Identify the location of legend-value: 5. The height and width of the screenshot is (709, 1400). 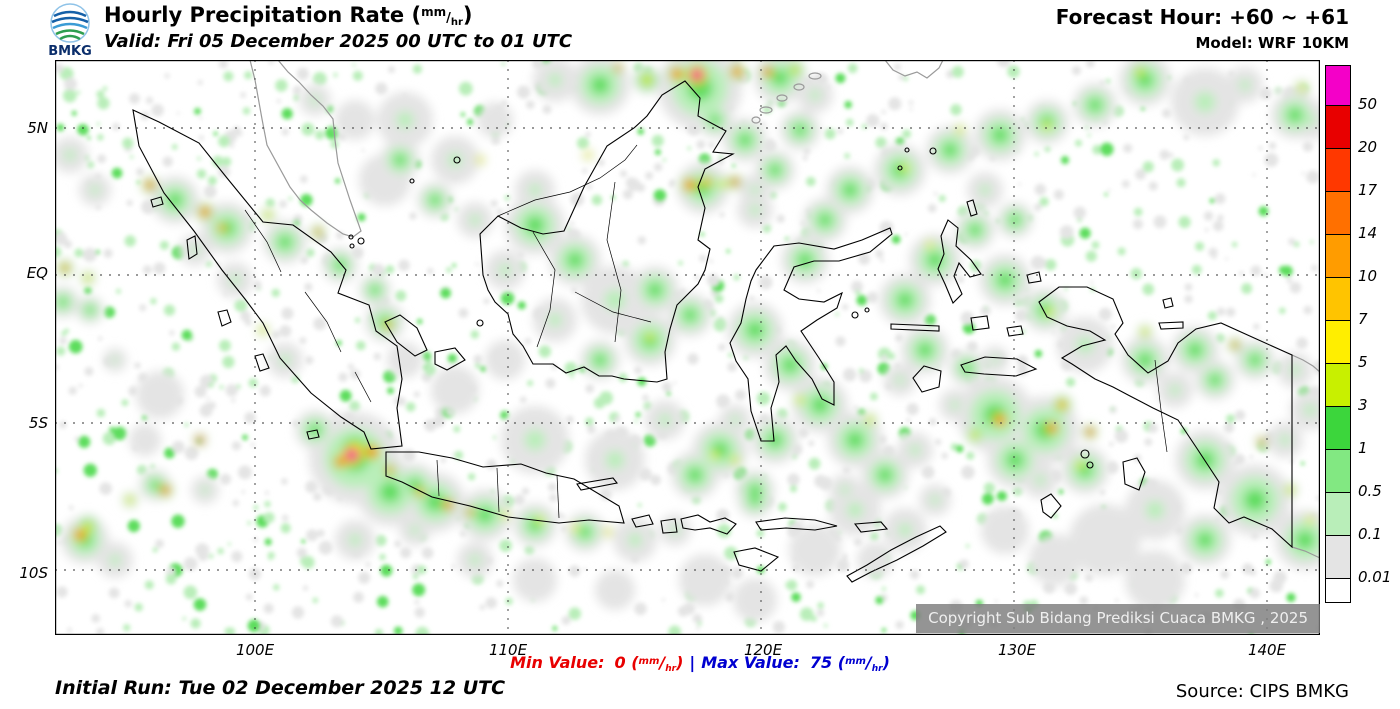
(1363, 362).